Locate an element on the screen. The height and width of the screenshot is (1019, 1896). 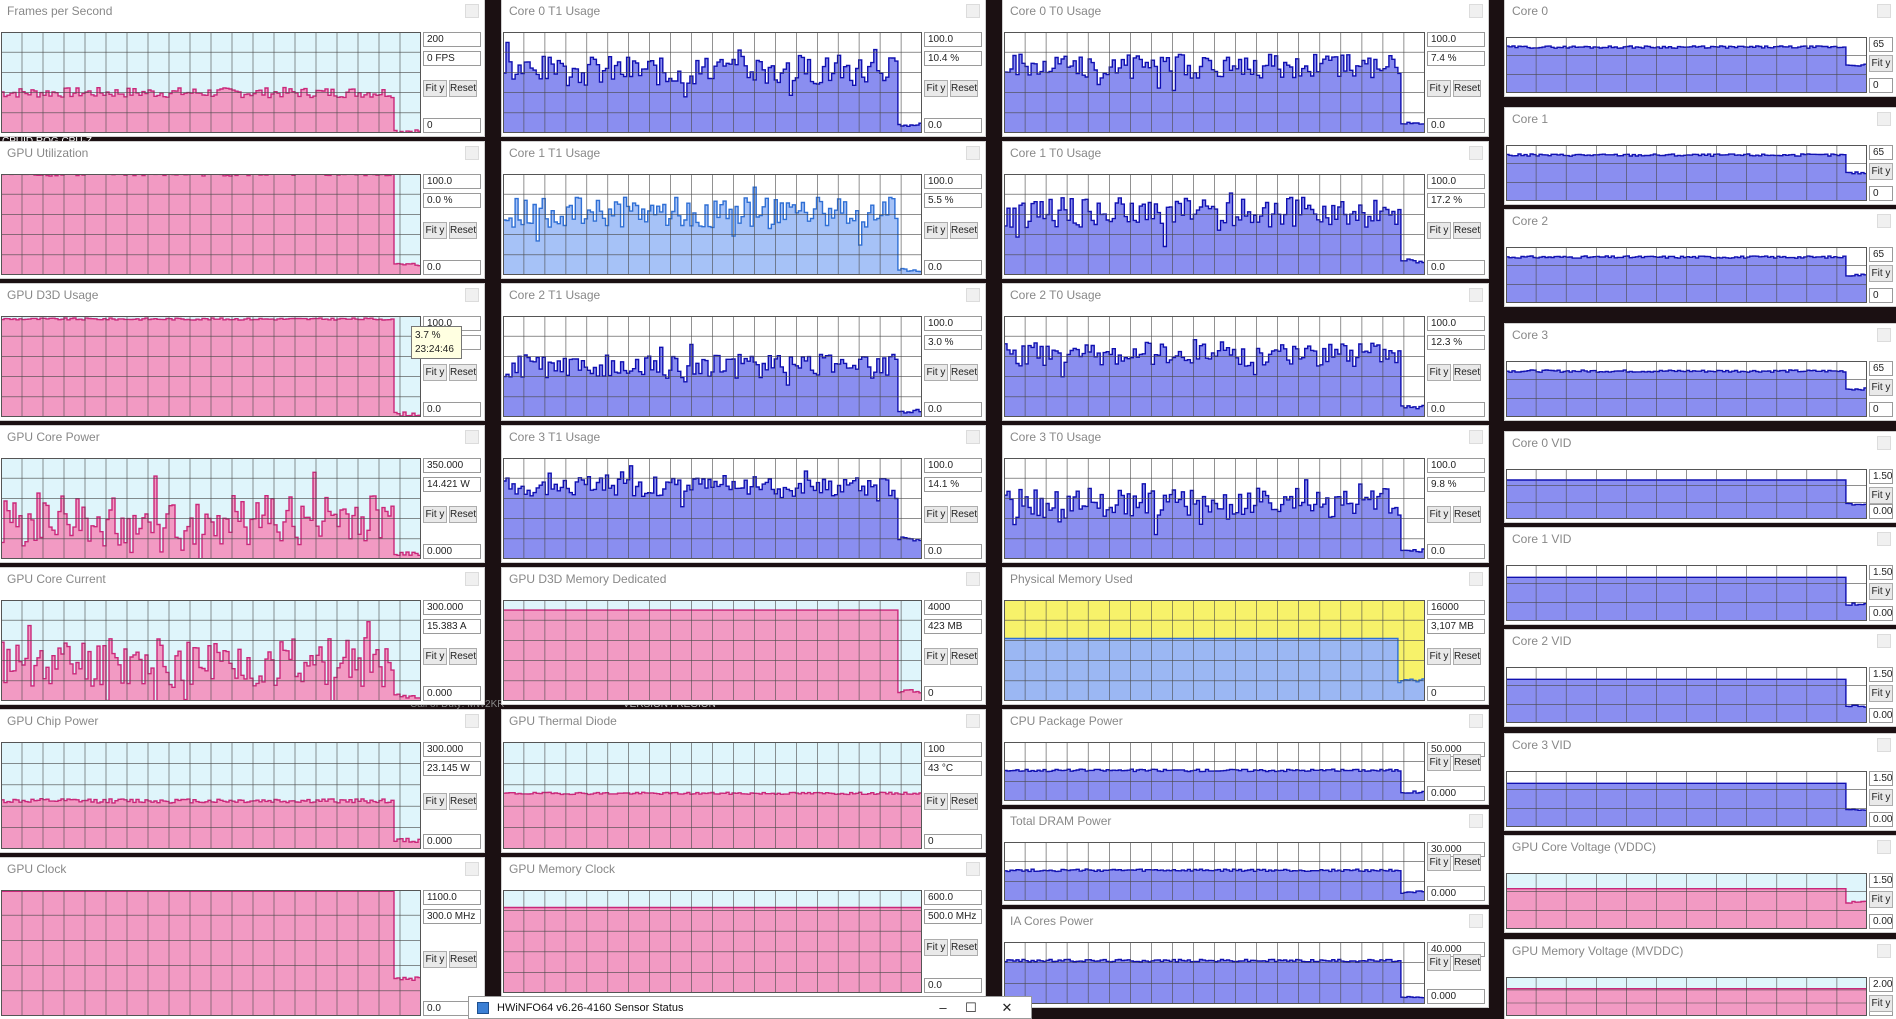
sensor-graph-window: GPU Clock 1100.0 300.0 MHz 0.0 Fit y Reset is located at coordinates (242, 938).